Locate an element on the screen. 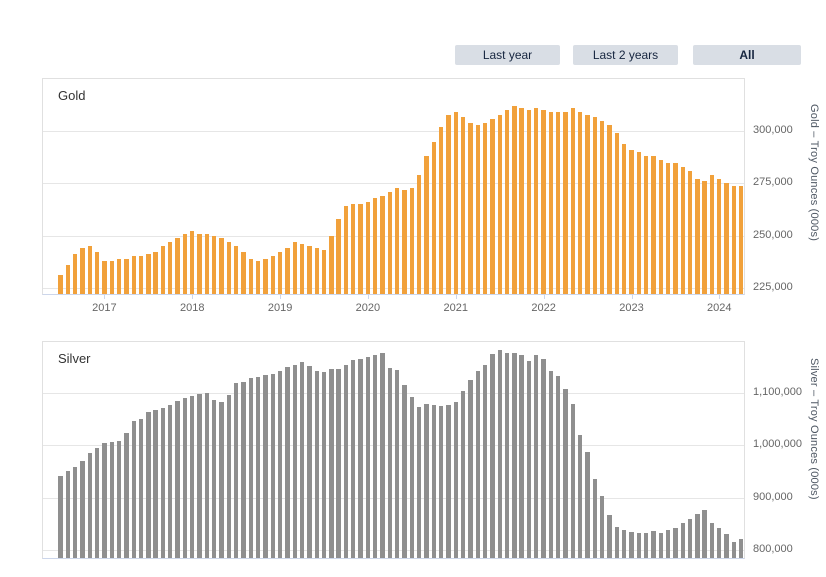 This screenshot has height=577, width=826. range-button-all: All is located at coordinates (747, 55).